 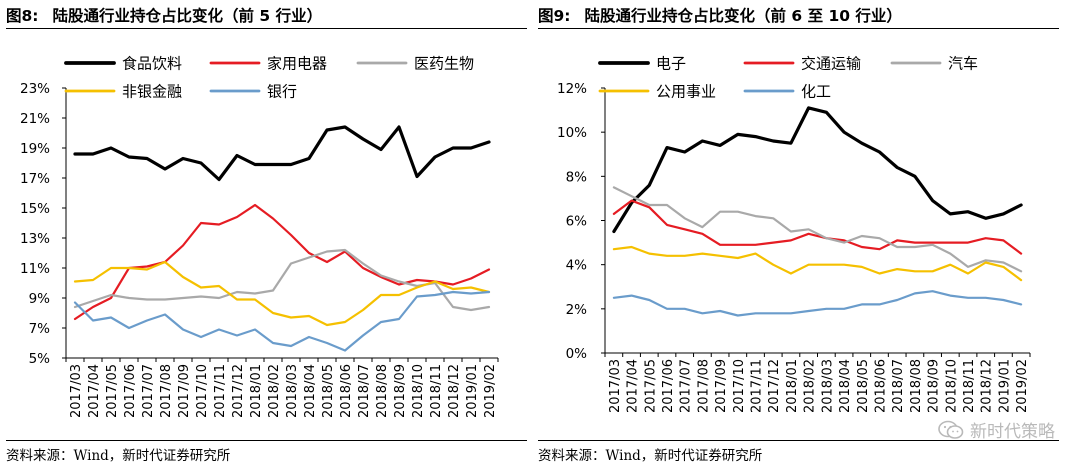 What do you see at coordinates (951, 429) in the screenshot?
I see `wechat-icon` at bounding box center [951, 429].